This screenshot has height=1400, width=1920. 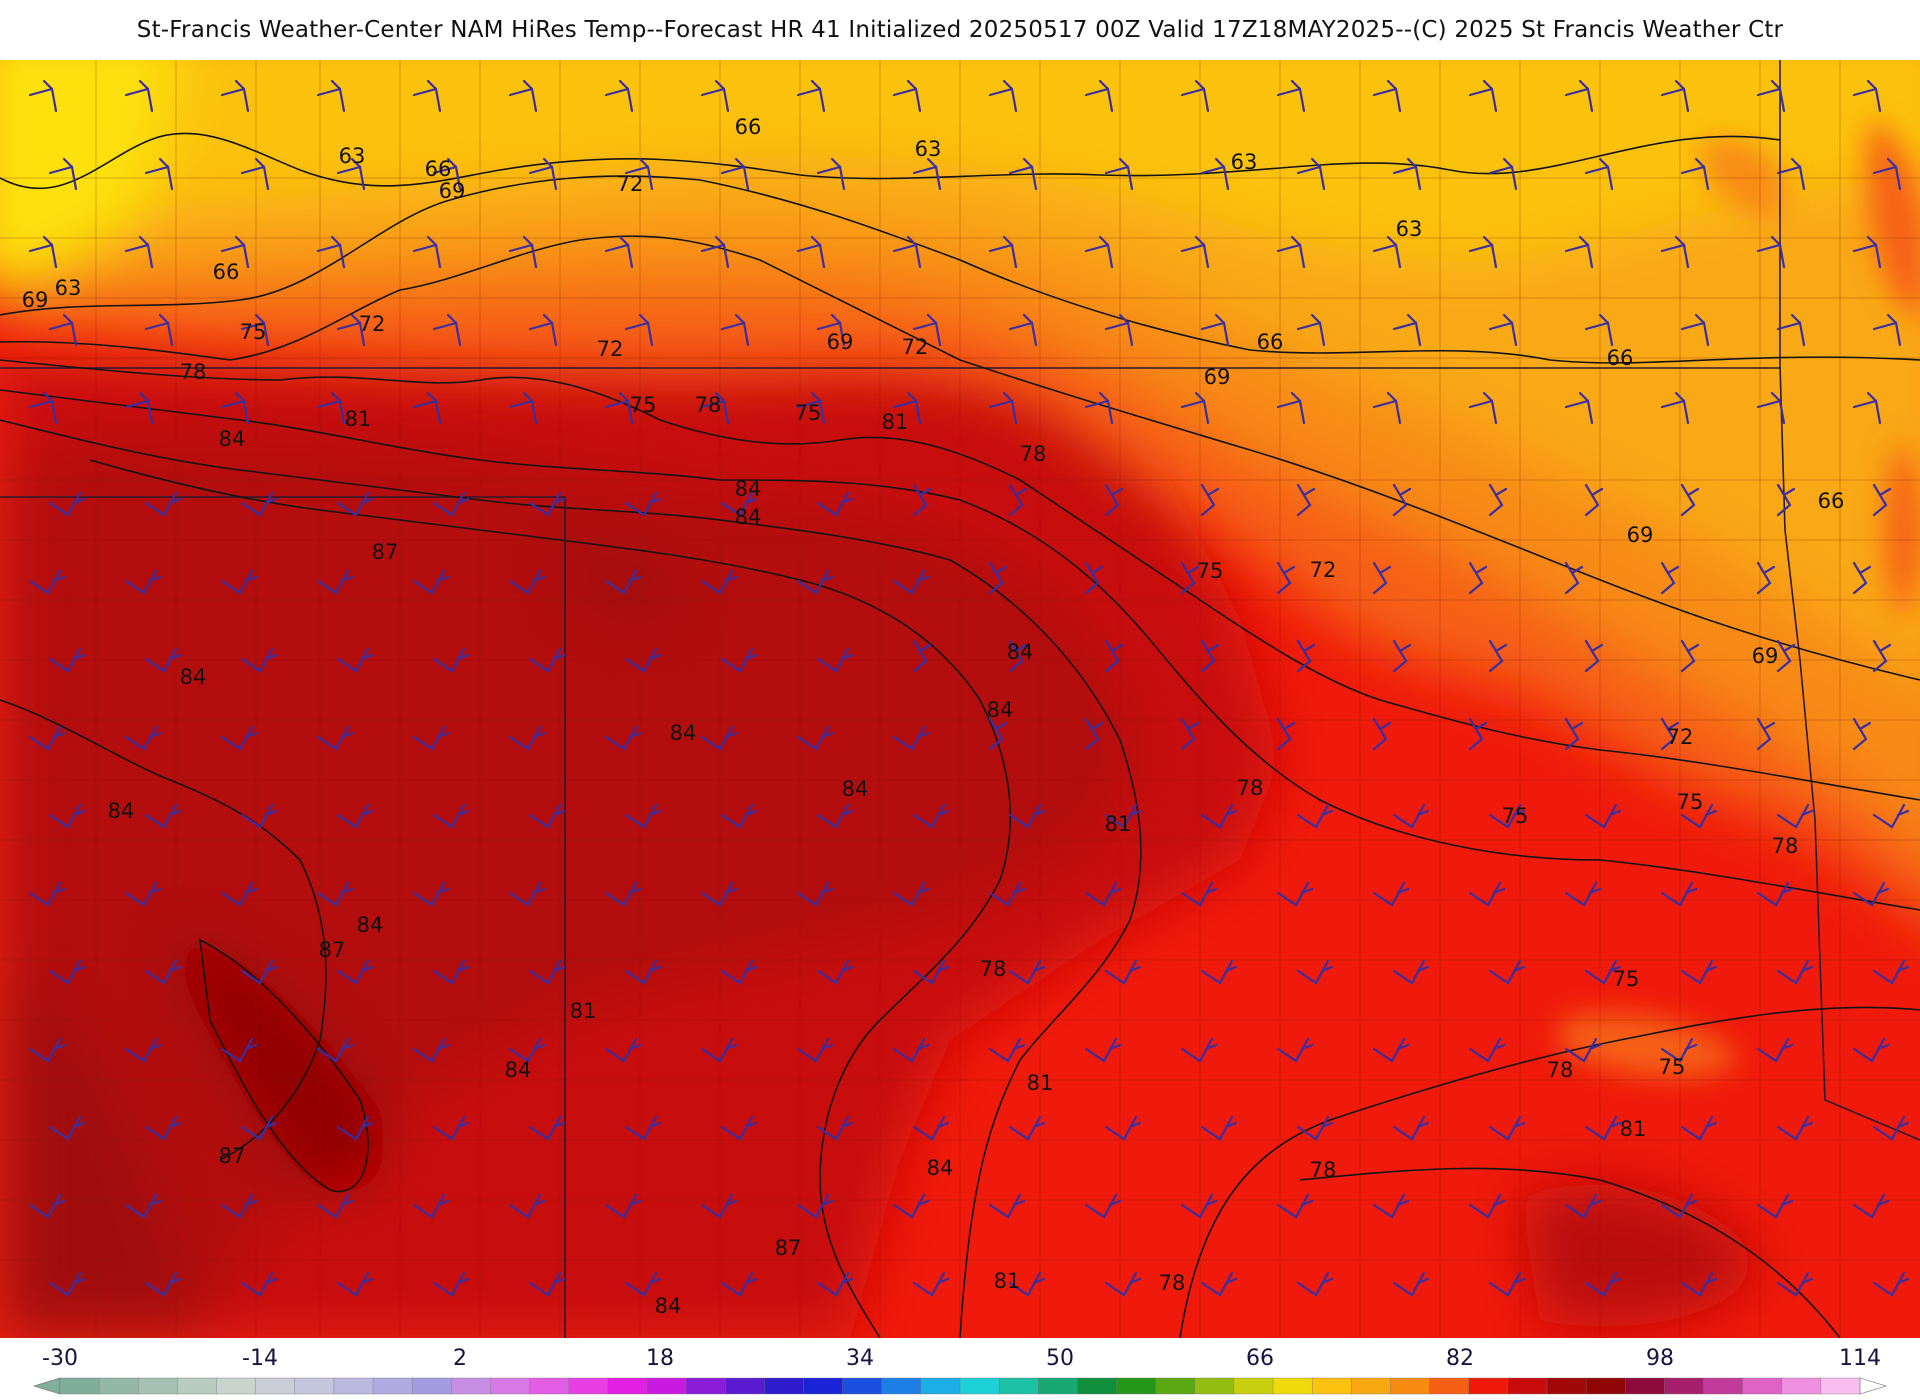 I want to click on contour-label: 72, so click(x=630, y=184).